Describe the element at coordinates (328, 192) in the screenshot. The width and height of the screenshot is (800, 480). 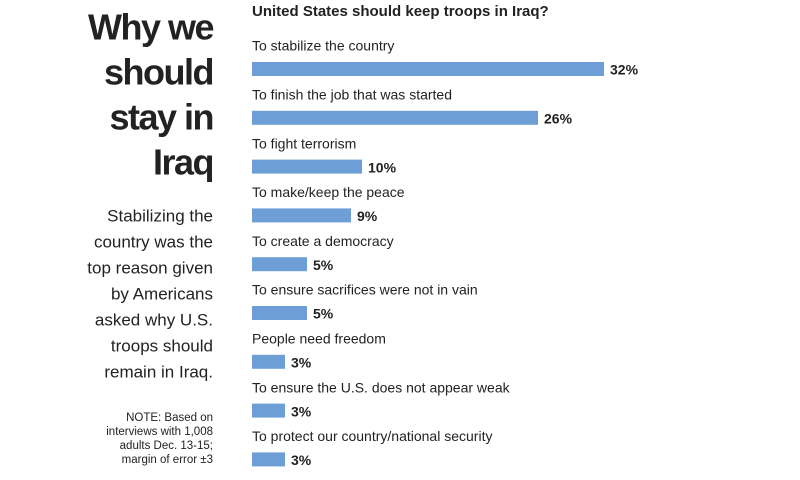
I see `category-label: To make/keep the peace` at that location.